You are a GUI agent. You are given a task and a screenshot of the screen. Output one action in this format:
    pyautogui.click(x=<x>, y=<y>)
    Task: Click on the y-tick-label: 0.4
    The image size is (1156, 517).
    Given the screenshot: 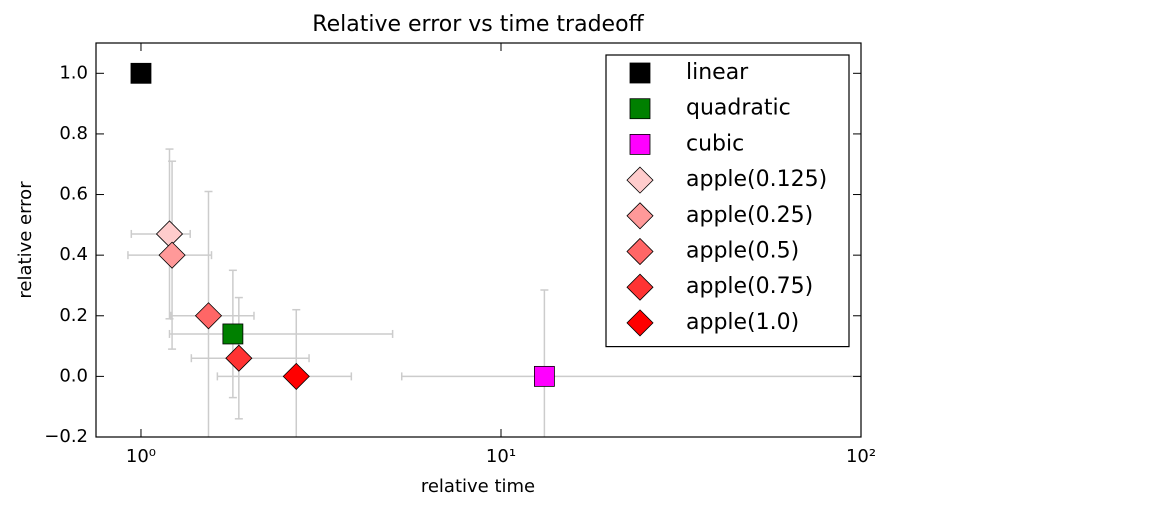 What is the action you would take?
    pyautogui.click(x=73, y=254)
    